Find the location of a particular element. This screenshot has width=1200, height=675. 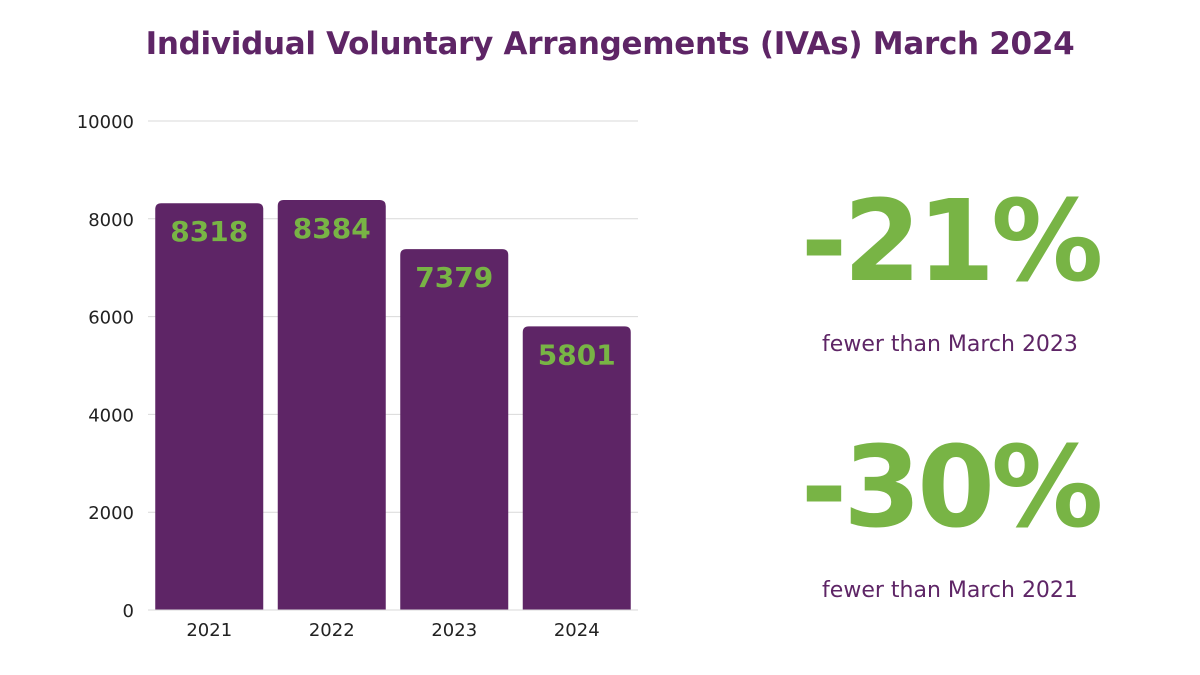

x-tick-label-2023: 2023 is located at coordinates (454, 630).